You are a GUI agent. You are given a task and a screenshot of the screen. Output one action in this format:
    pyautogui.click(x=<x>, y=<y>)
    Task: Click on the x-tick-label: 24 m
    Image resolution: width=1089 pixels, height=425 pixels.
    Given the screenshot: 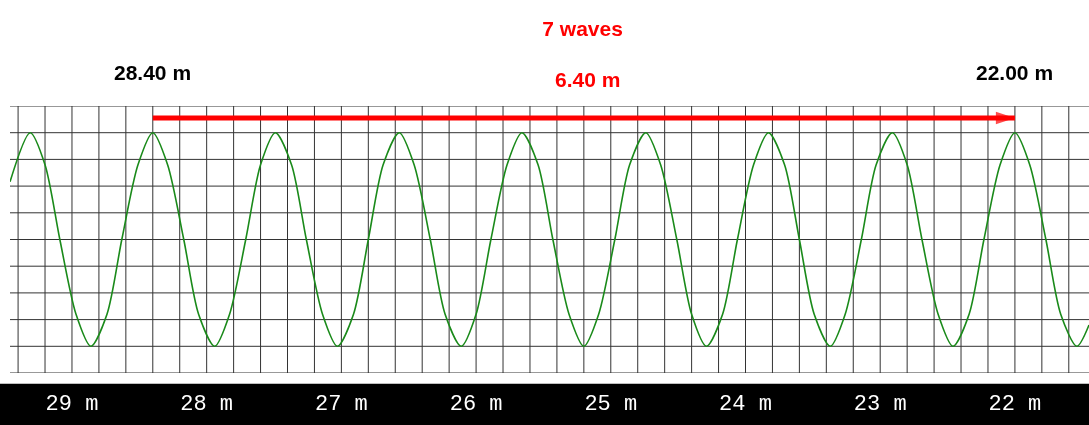 What is the action you would take?
    pyautogui.click(x=745, y=404)
    